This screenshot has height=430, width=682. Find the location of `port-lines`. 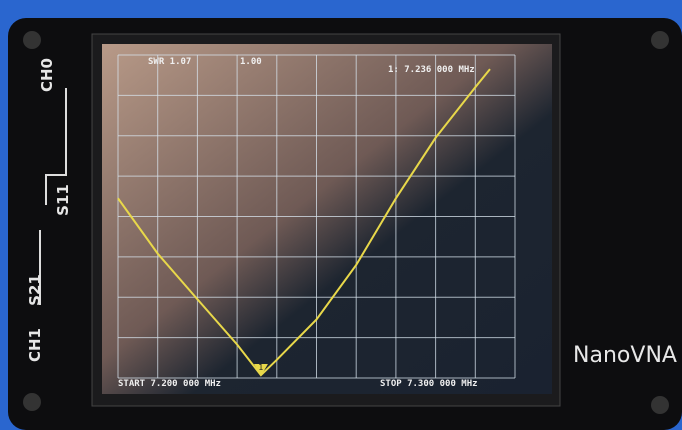

port-lines is located at coordinates (53, 196).